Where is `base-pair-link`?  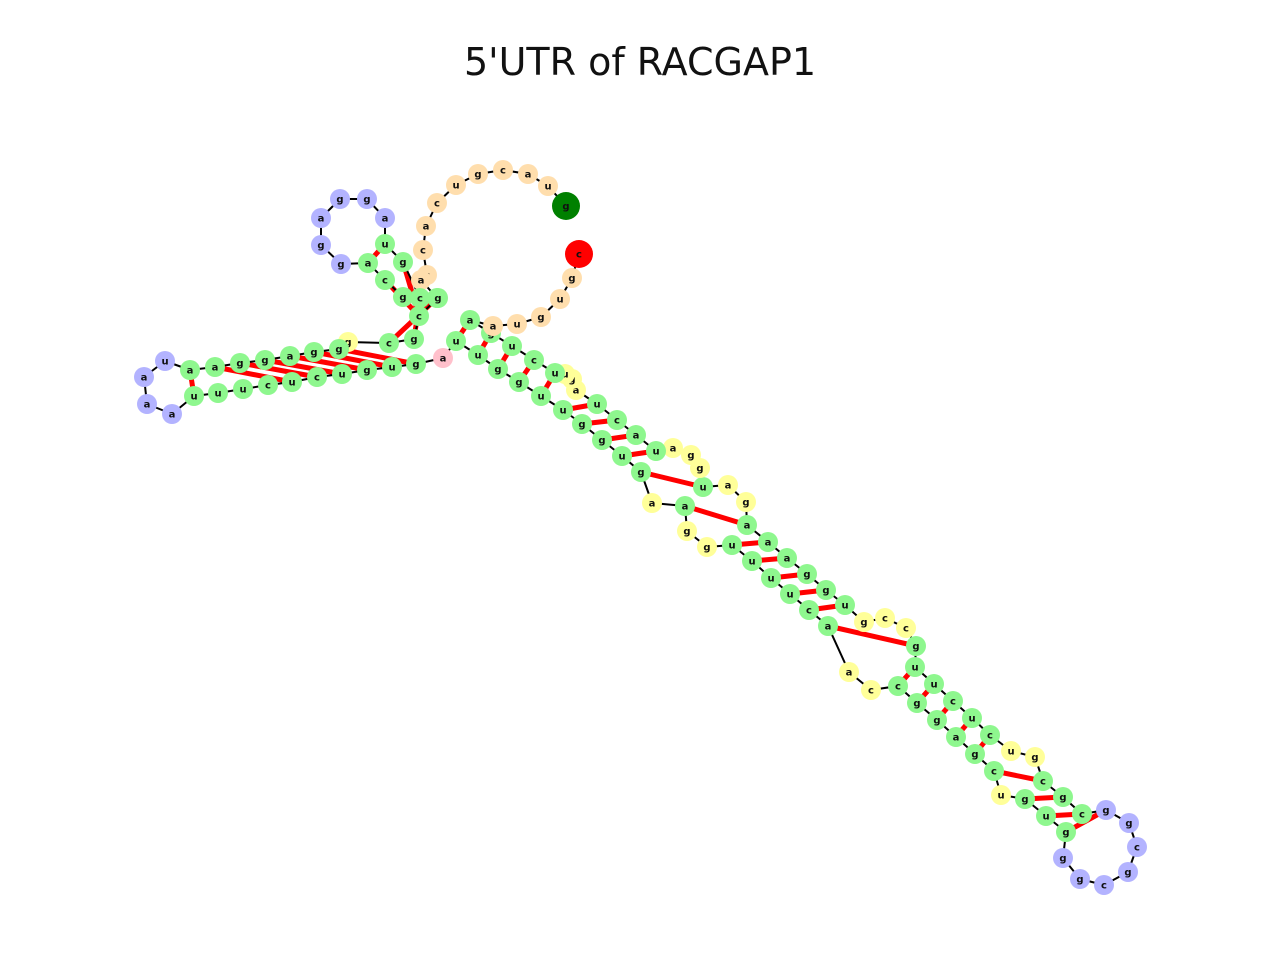 base-pair-link is located at coordinates (278, 370).